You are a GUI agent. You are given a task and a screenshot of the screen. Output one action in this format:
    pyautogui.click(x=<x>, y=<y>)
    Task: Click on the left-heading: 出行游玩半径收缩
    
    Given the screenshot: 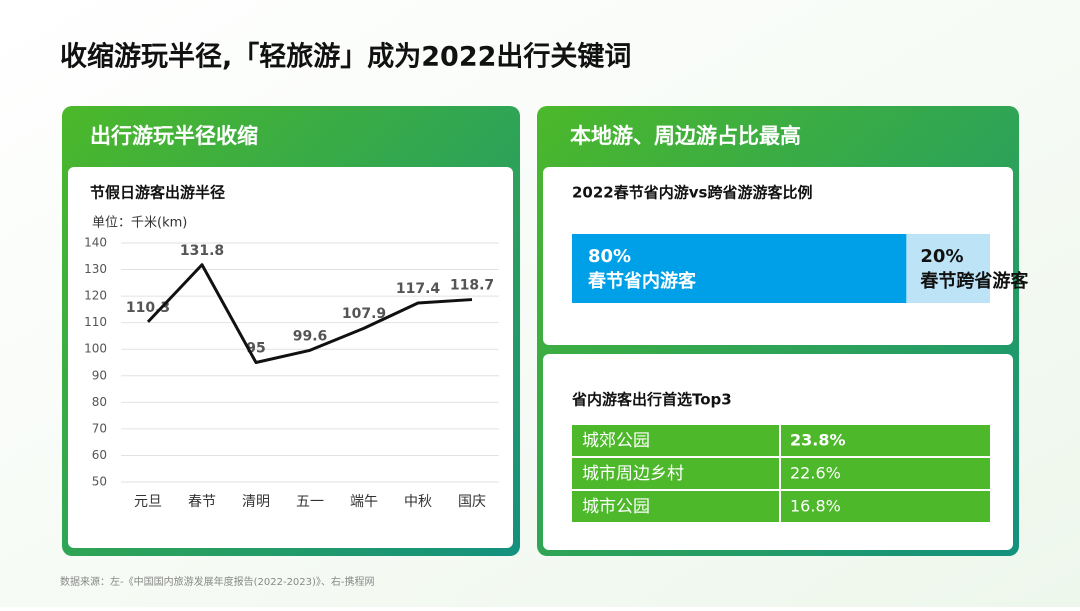 What is the action you would take?
    pyautogui.click(x=174, y=136)
    